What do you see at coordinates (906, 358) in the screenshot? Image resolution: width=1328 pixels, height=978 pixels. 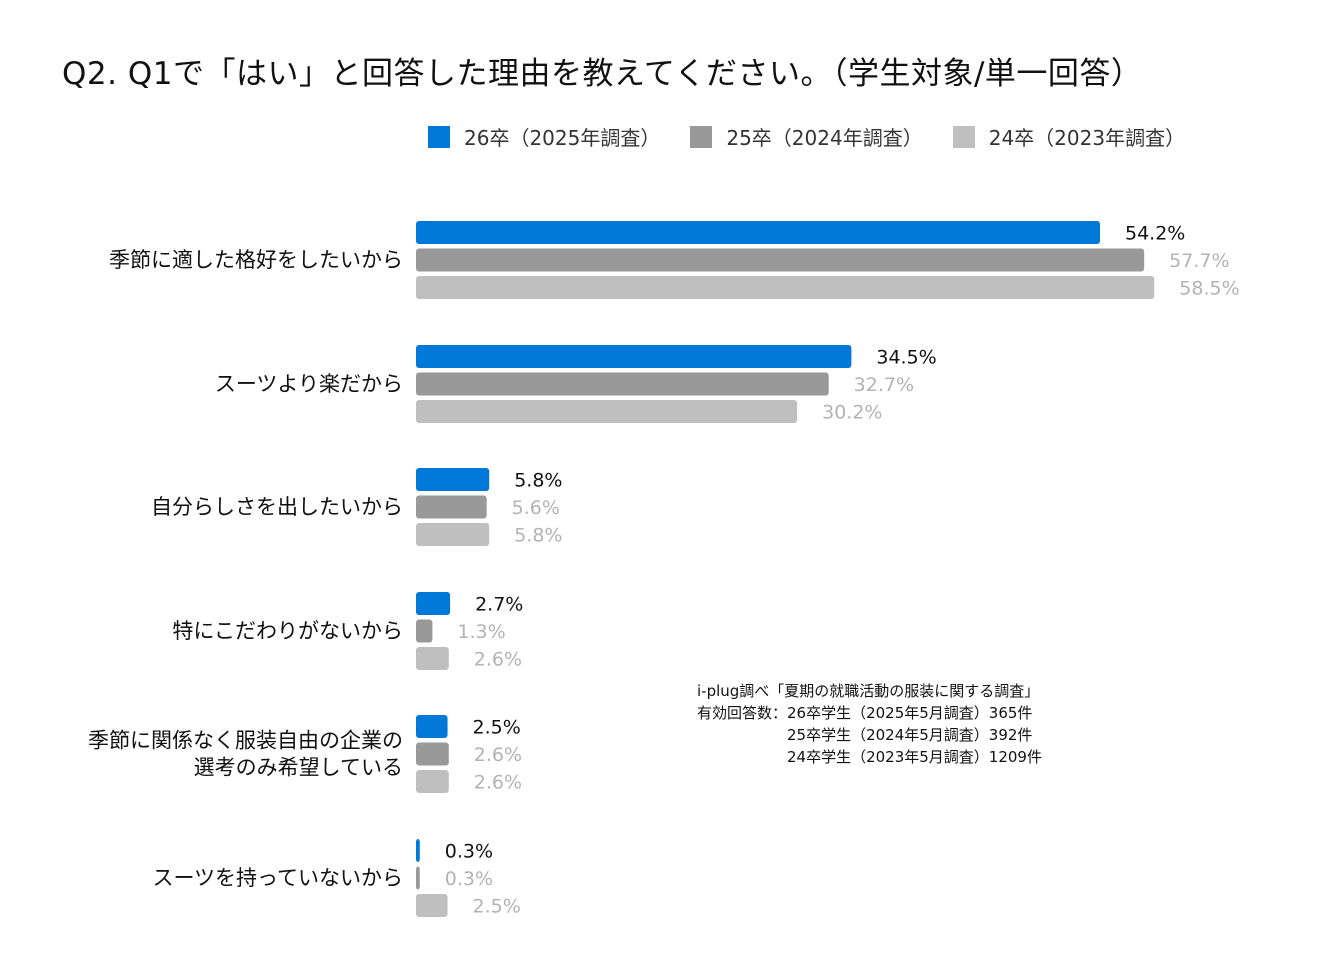 I see `data-label-0-1: 34.5%` at bounding box center [906, 358].